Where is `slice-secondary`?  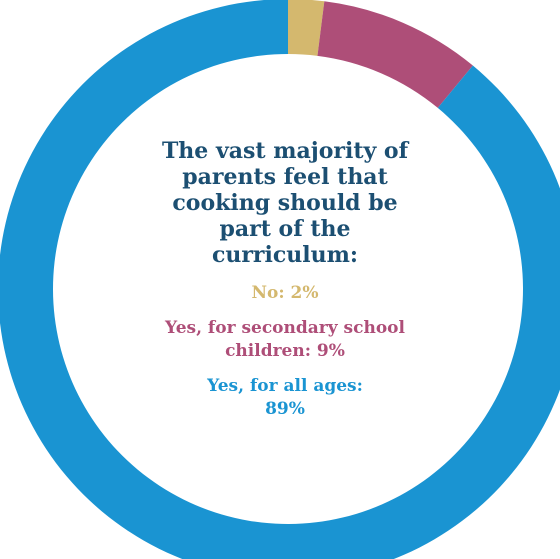 slice-secondary is located at coordinates (395, 54).